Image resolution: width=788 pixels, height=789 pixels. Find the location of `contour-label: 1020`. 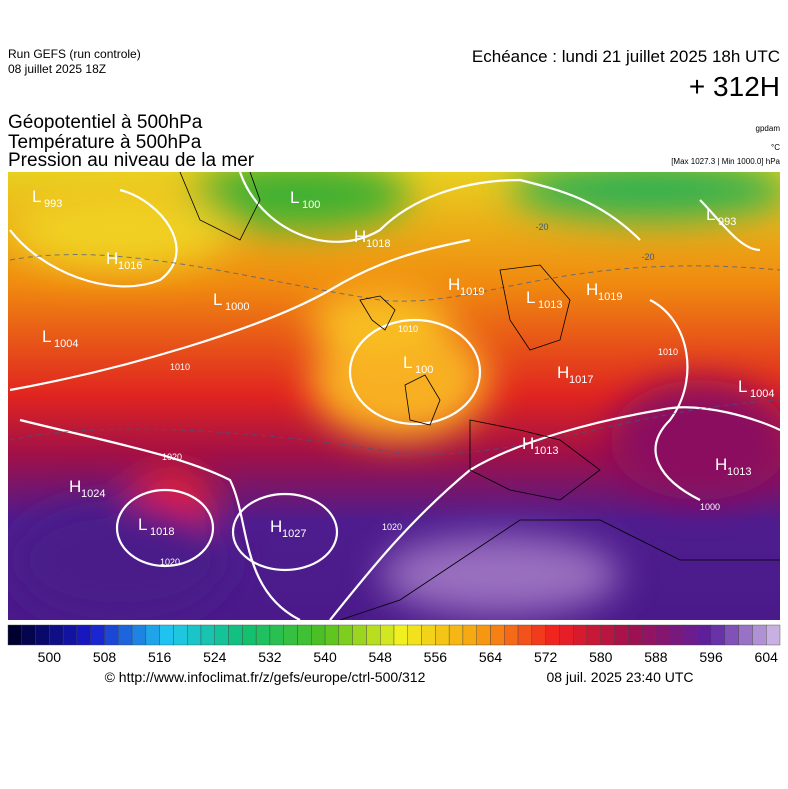

contour-label: 1020 is located at coordinates (170, 562).